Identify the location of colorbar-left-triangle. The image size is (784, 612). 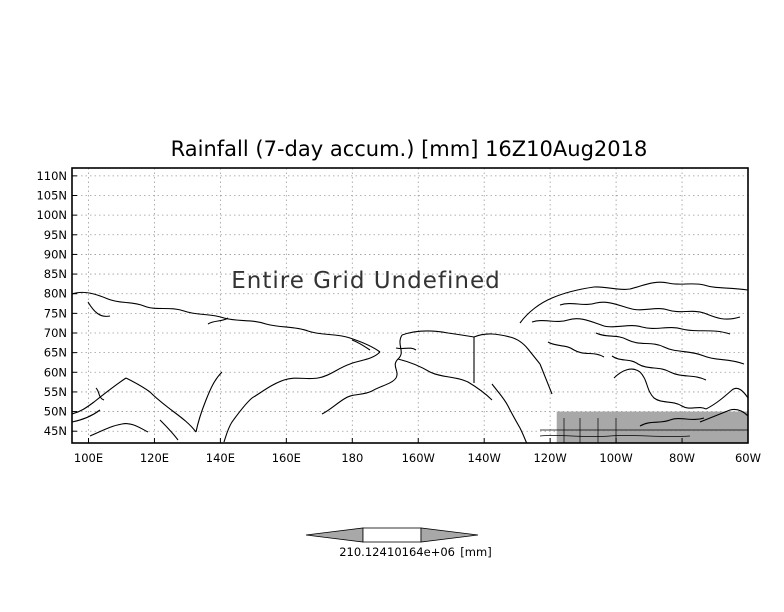
(334, 535).